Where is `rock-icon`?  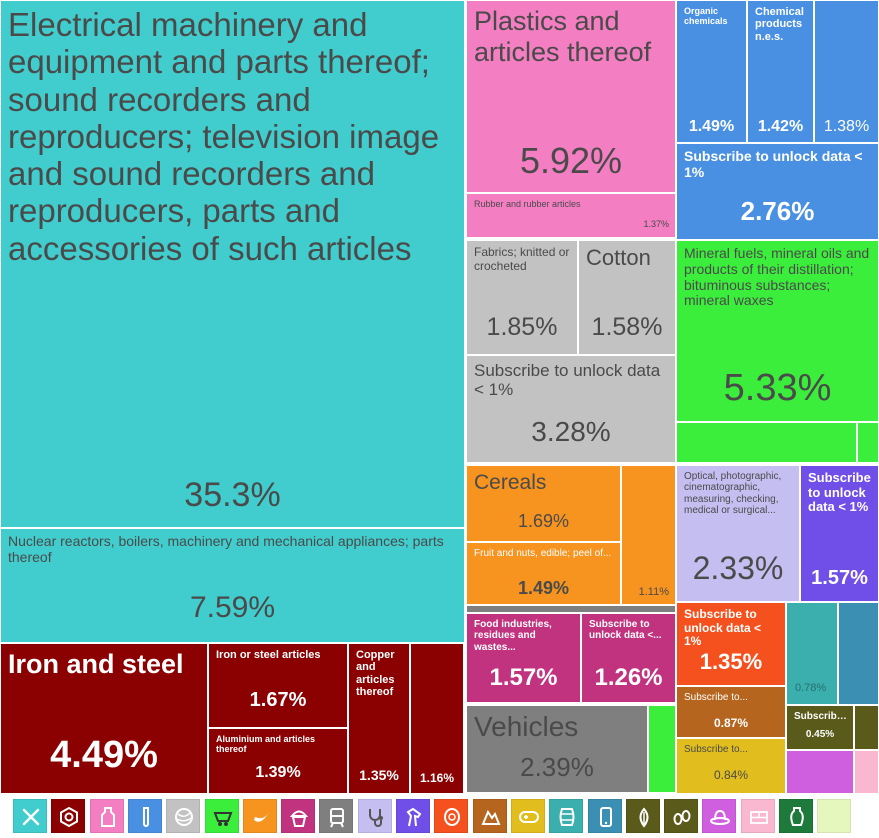 rock-icon is located at coordinates (490, 816).